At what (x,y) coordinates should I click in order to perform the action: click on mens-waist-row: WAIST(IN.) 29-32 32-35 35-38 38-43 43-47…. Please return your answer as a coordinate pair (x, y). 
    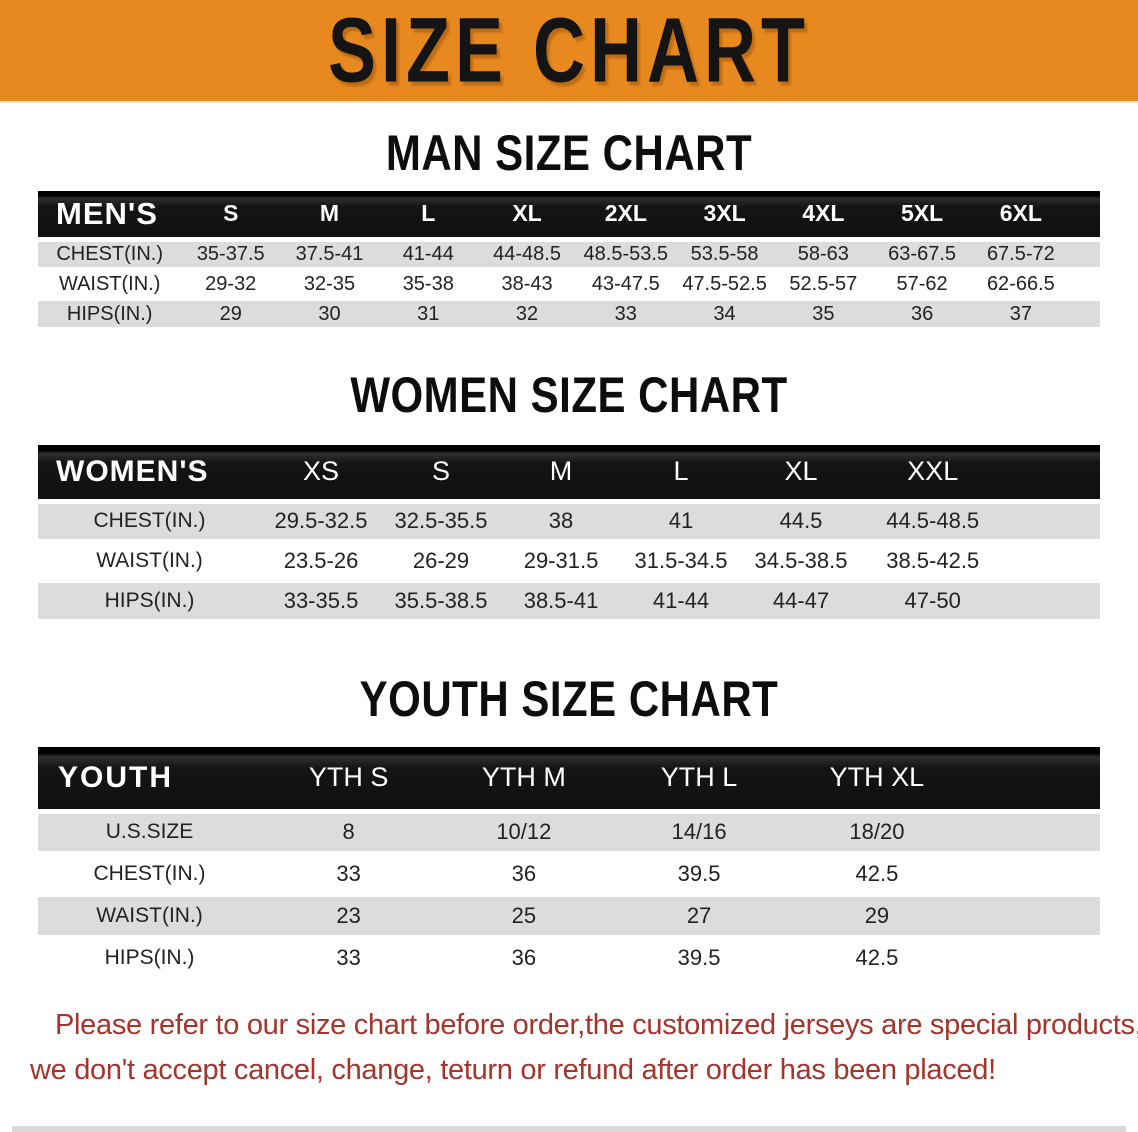
    Looking at the image, I should click on (569, 285).